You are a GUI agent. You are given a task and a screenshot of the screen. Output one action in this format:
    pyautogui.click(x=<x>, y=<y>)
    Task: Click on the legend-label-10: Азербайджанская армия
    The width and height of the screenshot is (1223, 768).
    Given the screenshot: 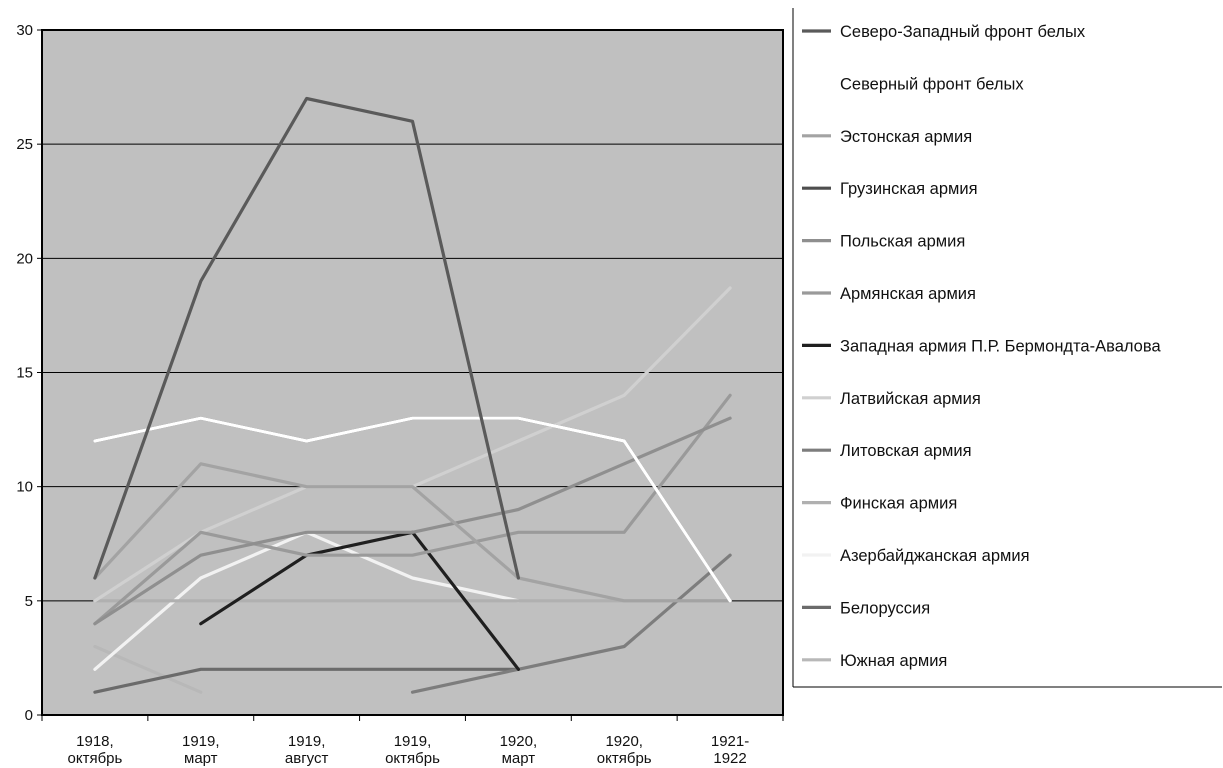 What is the action you would take?
    pyautogui.click(x=935, y=556)
    